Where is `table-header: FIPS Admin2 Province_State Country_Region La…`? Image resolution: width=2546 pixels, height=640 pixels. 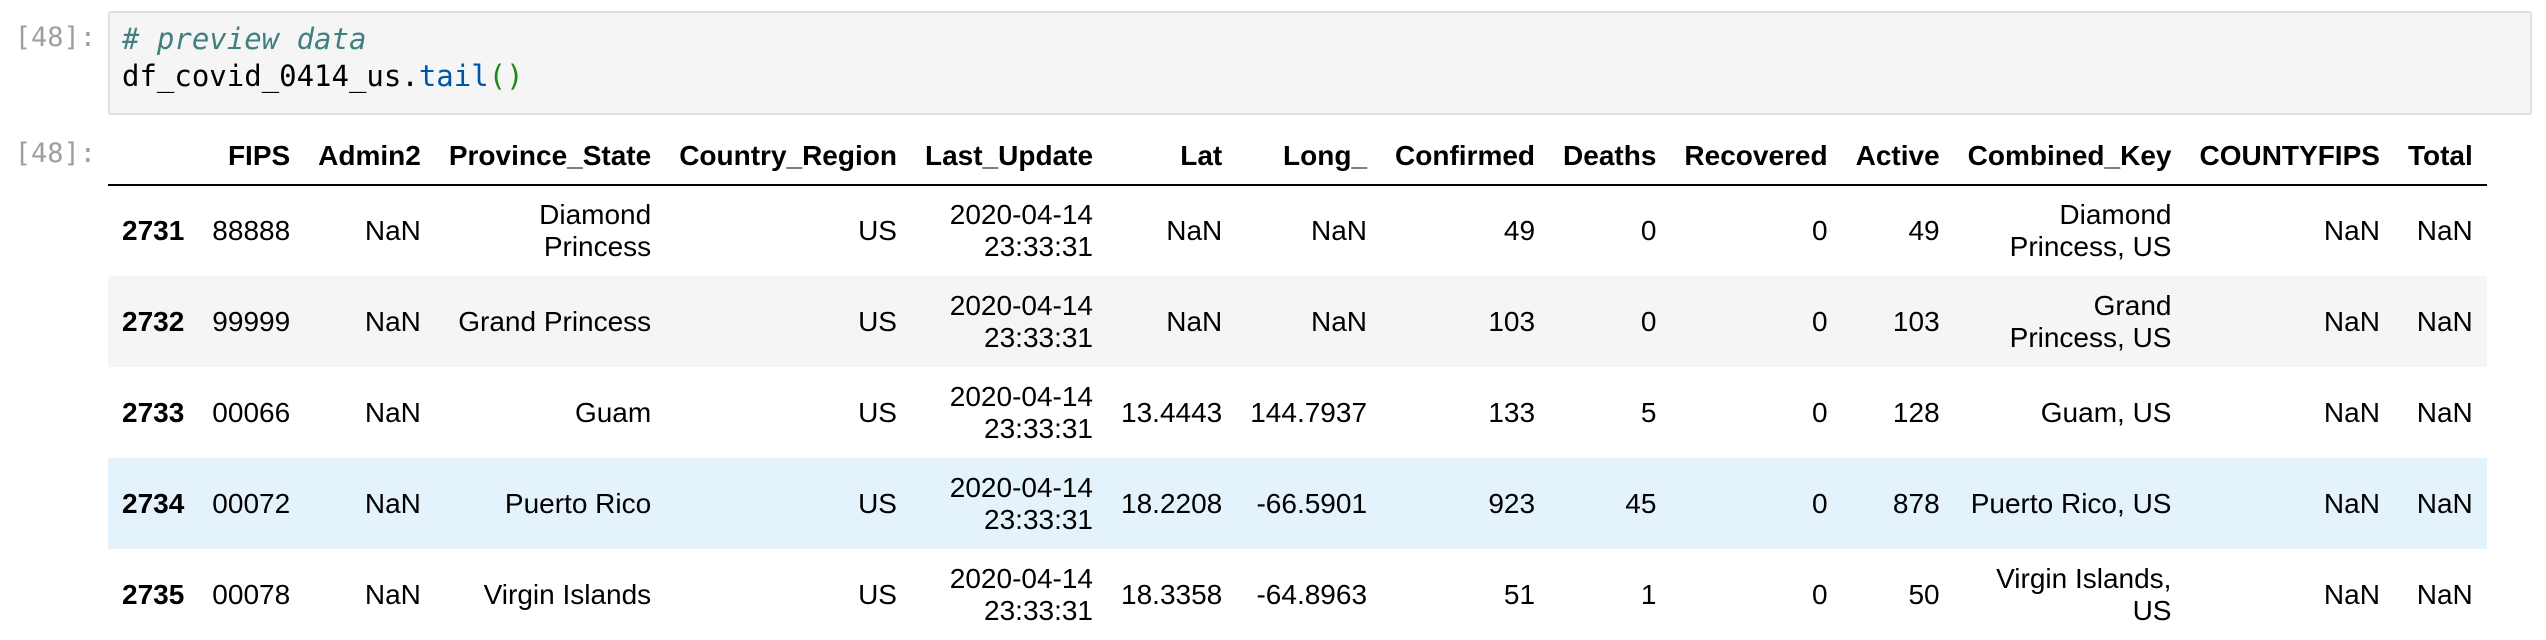 table-header: FIPS Admin2 Province_State Country_Region La… is located at coordinates (1297, 157).